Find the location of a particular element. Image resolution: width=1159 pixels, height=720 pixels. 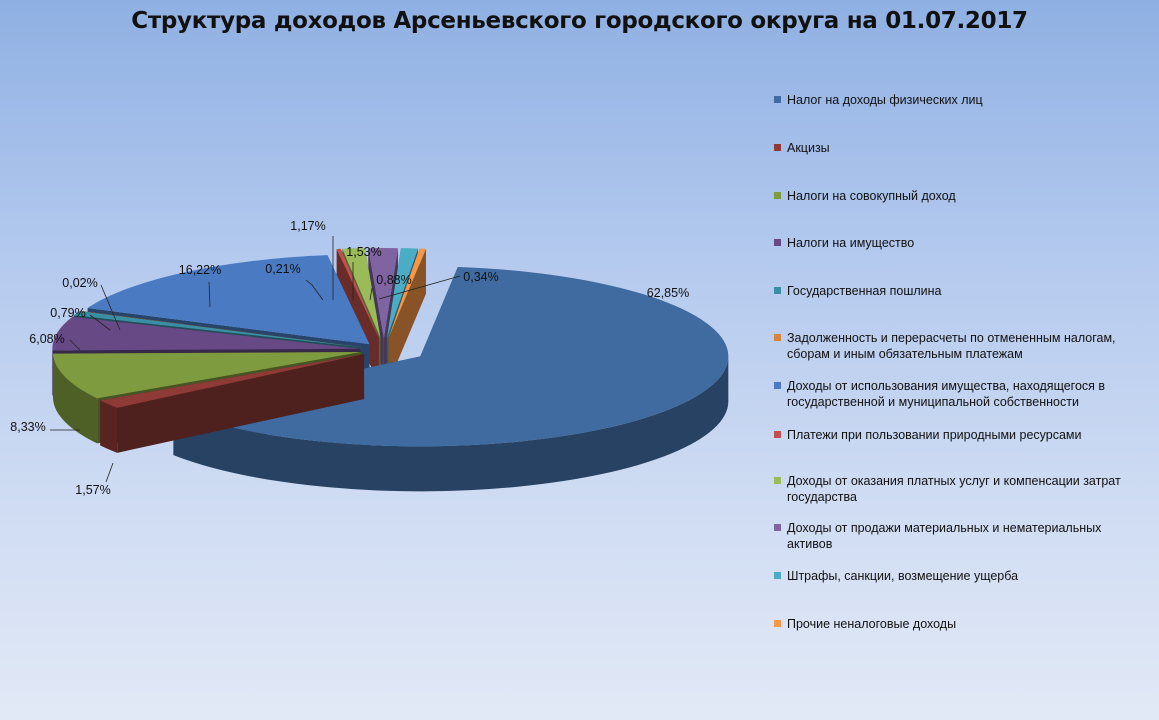

data-label: 0,21% is located at coordinates (282, 269).